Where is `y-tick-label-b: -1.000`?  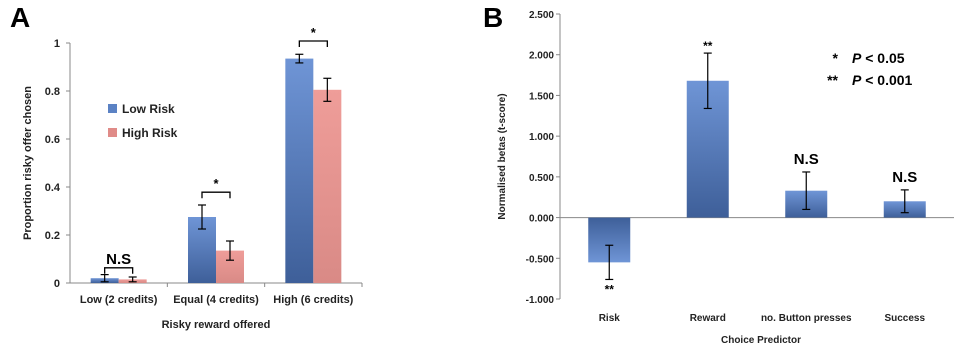
y-tick-label-b: -1.000 is located at coordinates (540, 300).